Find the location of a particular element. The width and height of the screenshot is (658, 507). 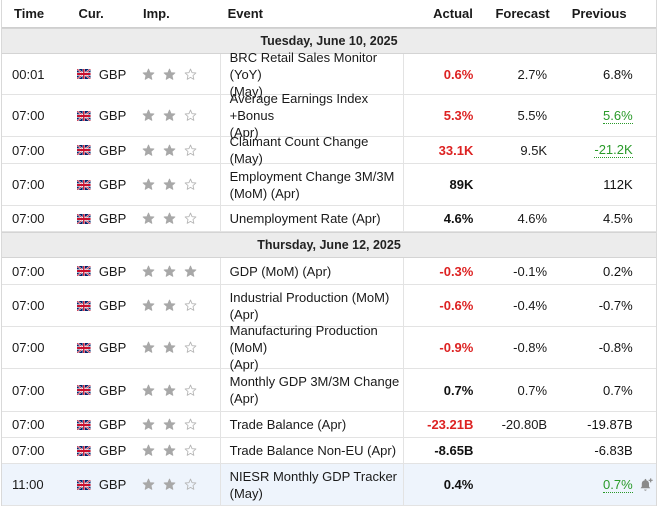

event-name: Monthly GDP 3M/3M Change (Apr) is located at coordinates (311, 390).